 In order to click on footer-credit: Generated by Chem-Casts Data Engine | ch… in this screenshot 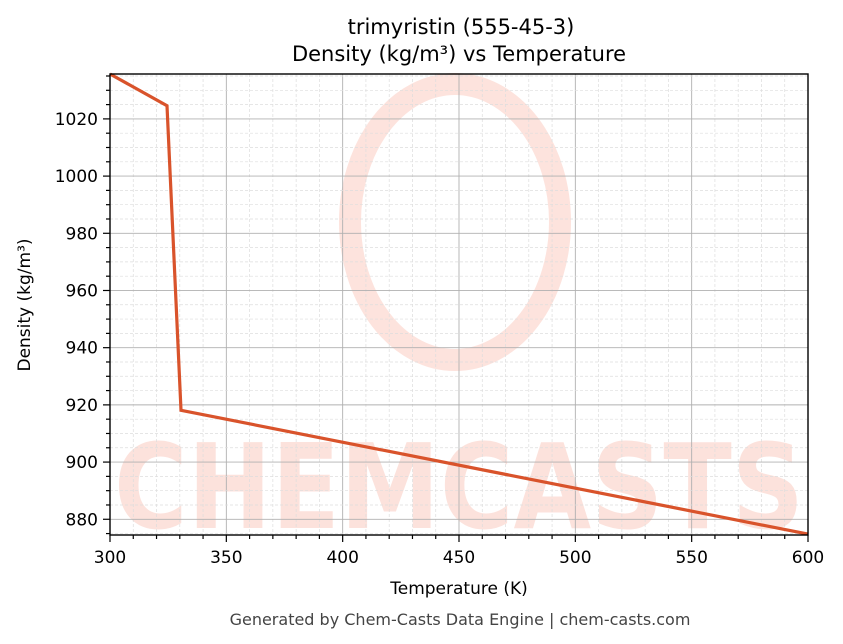, I will do `click(460, 619)`.